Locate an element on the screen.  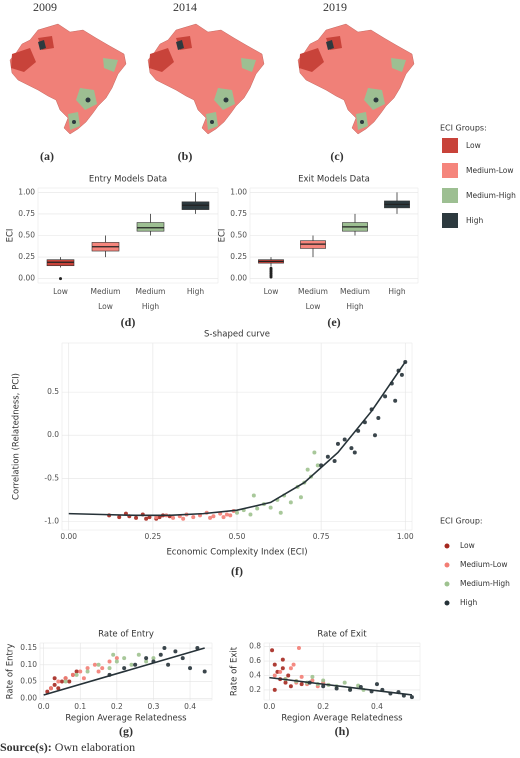
outlier is located at coordinates (271, 277).